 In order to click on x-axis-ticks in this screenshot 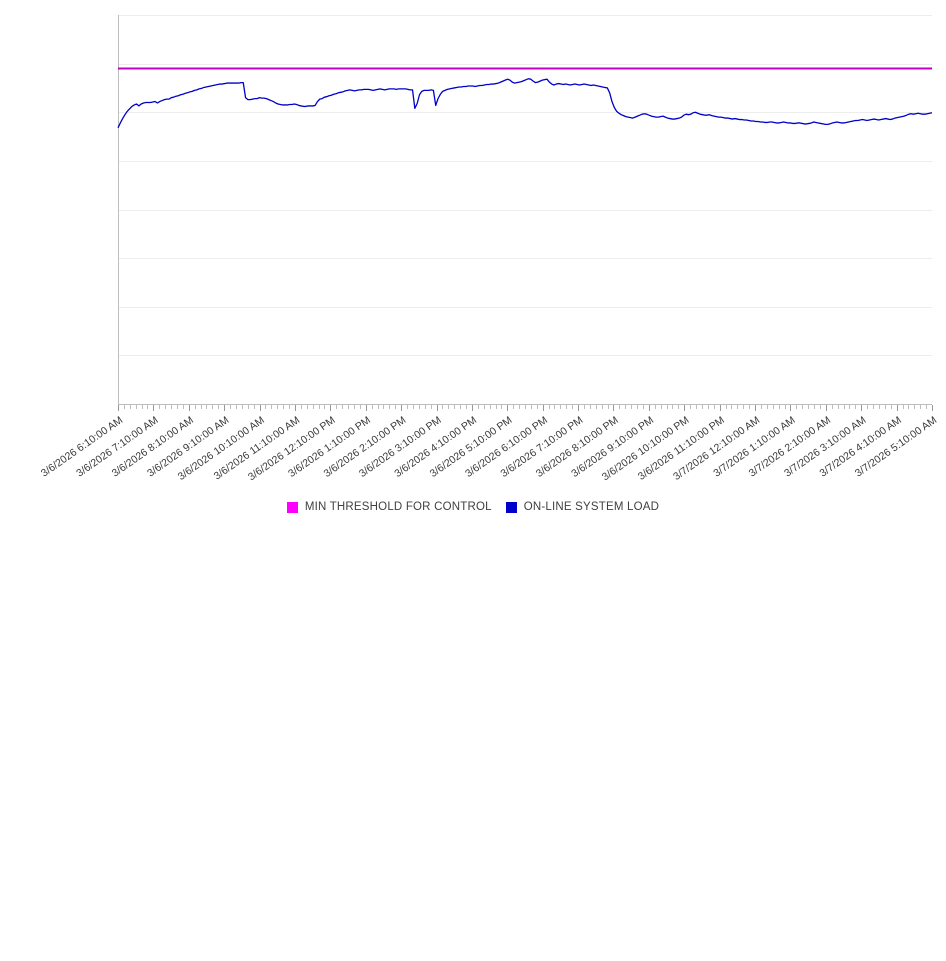, I will do `click(525, 408)`.